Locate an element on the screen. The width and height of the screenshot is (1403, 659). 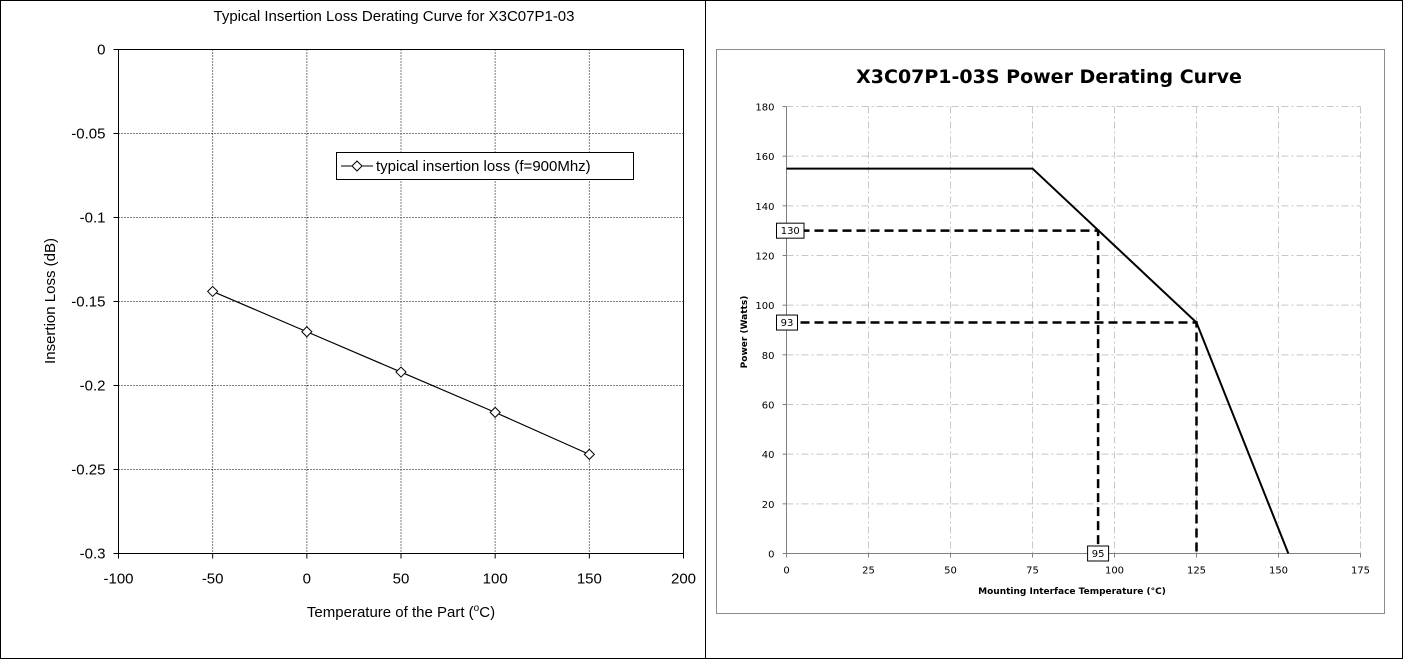
right-y-axis-label: Power (Watts) is located at coordinates (745, 332).